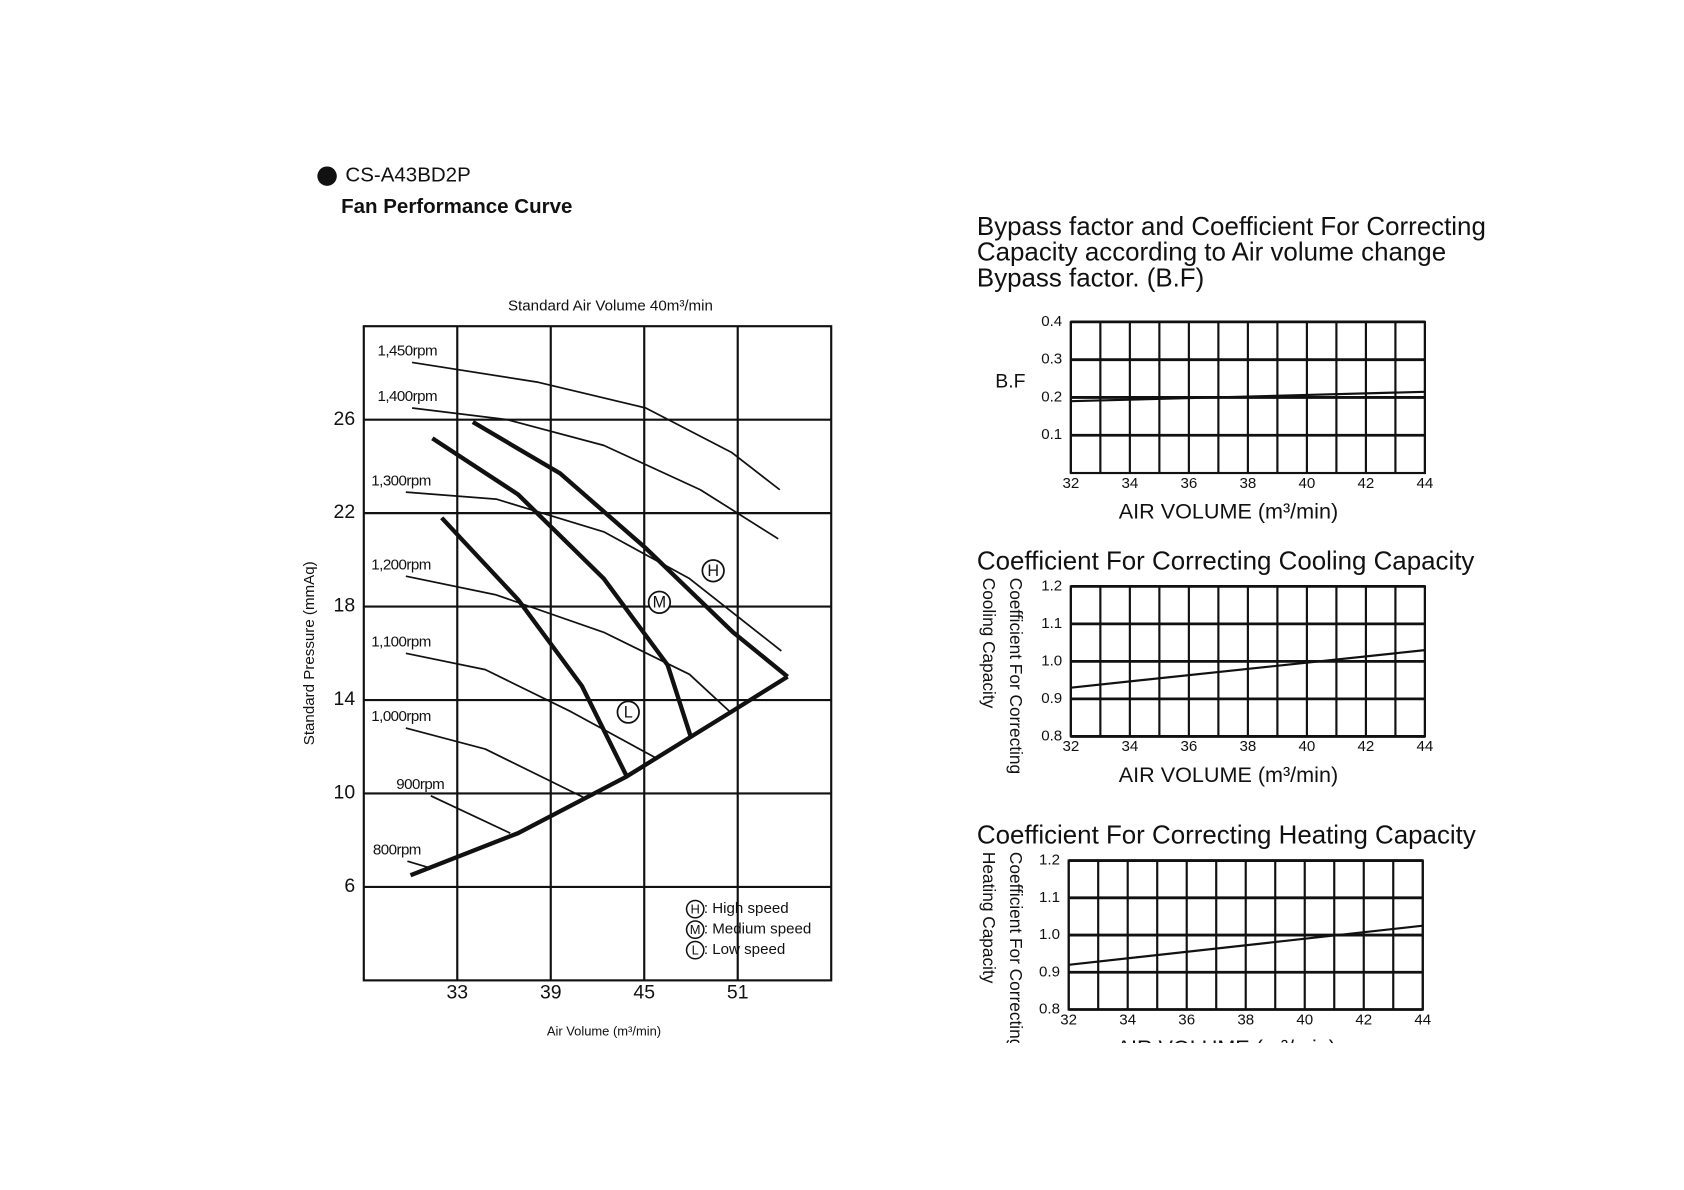 The height and width of the screenshot is (1190, 1684). Describe the element at coordinates (1068, 1019) in the screenshot. I see `x-tick-label: 32` at that location.